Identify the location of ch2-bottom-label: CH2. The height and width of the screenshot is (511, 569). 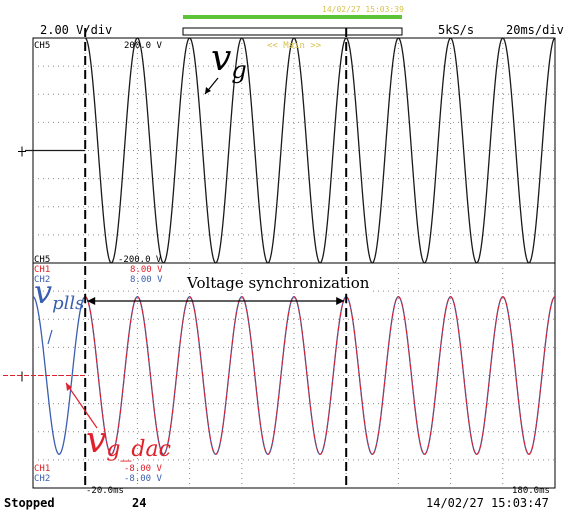
(42, 479).